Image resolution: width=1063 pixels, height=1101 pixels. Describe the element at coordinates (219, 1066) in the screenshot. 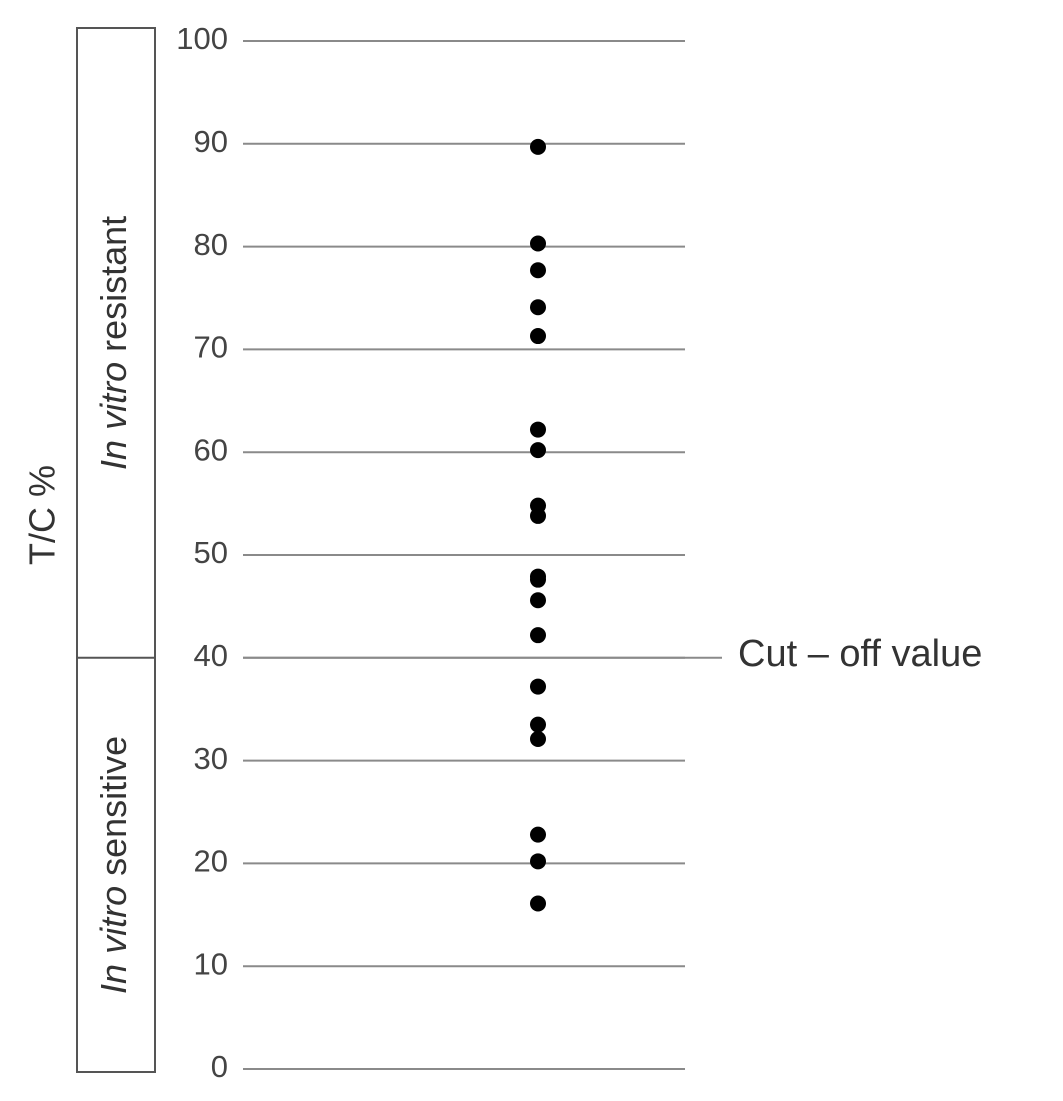

I see `y-tick-label: 0` at that location.